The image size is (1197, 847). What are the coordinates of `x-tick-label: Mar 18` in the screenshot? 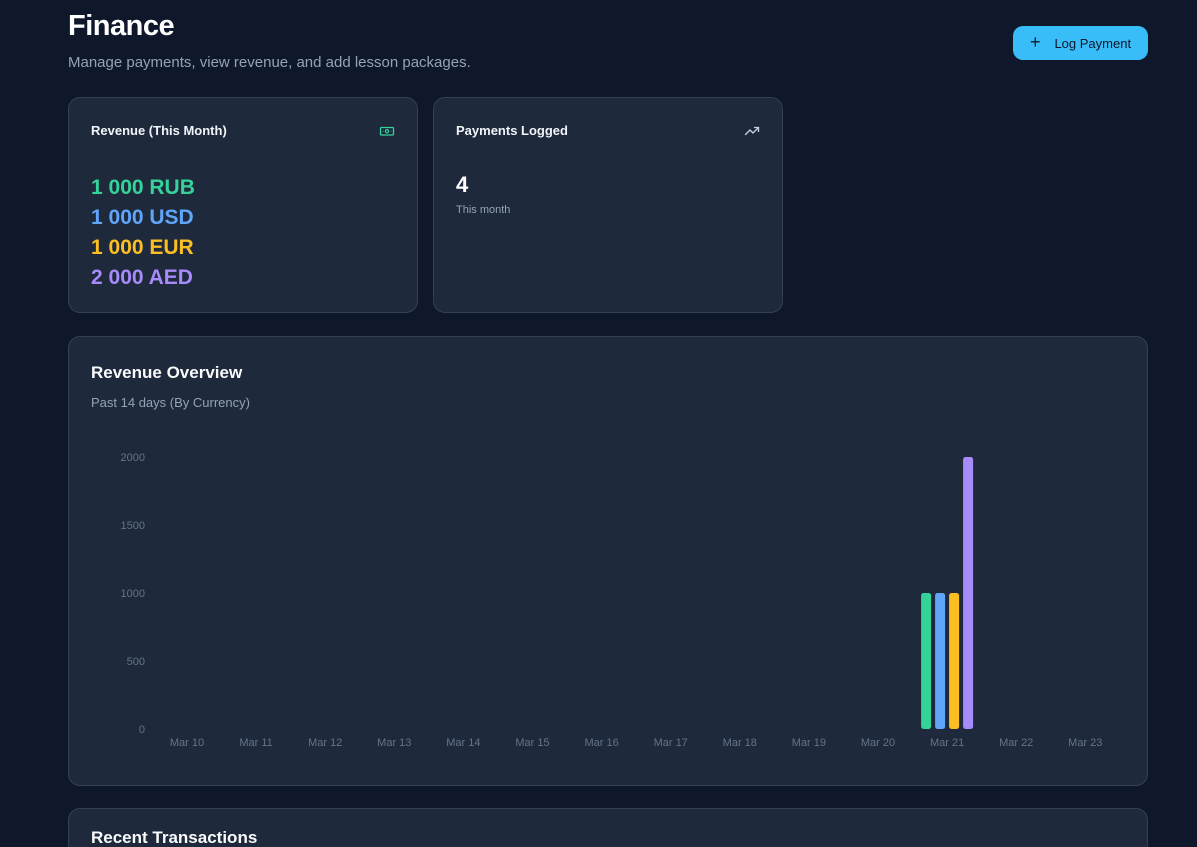 It's located at (740, 743).